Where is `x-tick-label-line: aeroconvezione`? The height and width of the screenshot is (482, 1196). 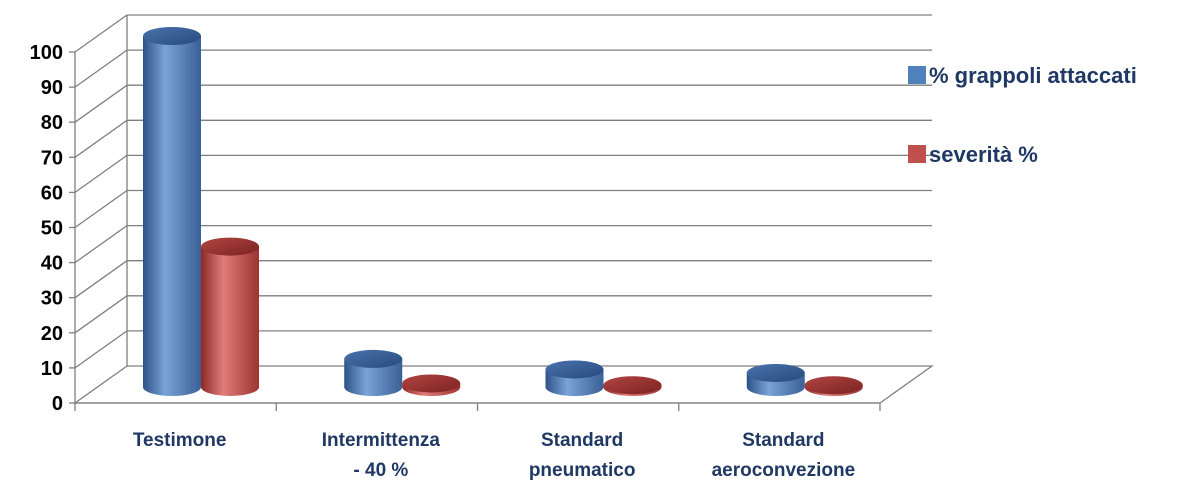
x-tick-label-line: aeroconvezione is located at coordinates (784, 470).